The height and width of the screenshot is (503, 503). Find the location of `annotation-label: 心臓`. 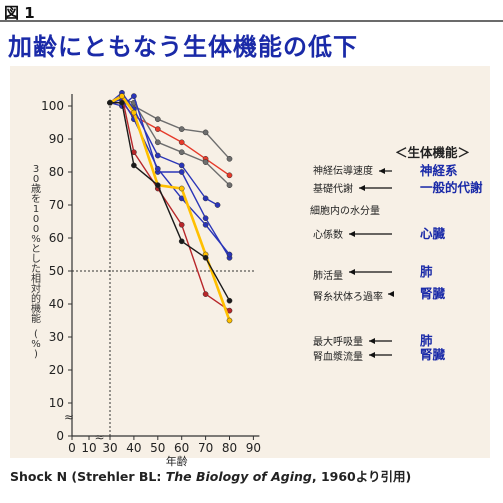

annotation-label: 心臓 is located at coordinates (433, 233).